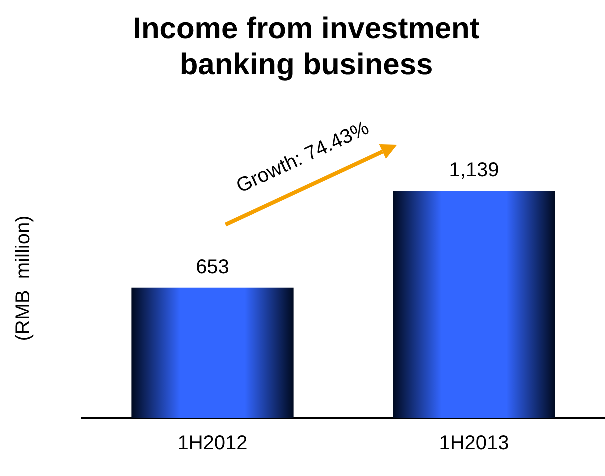  Describe the element at coordinates (474, 171) in the screenshot. I see `data-label: 1,139` at that location.